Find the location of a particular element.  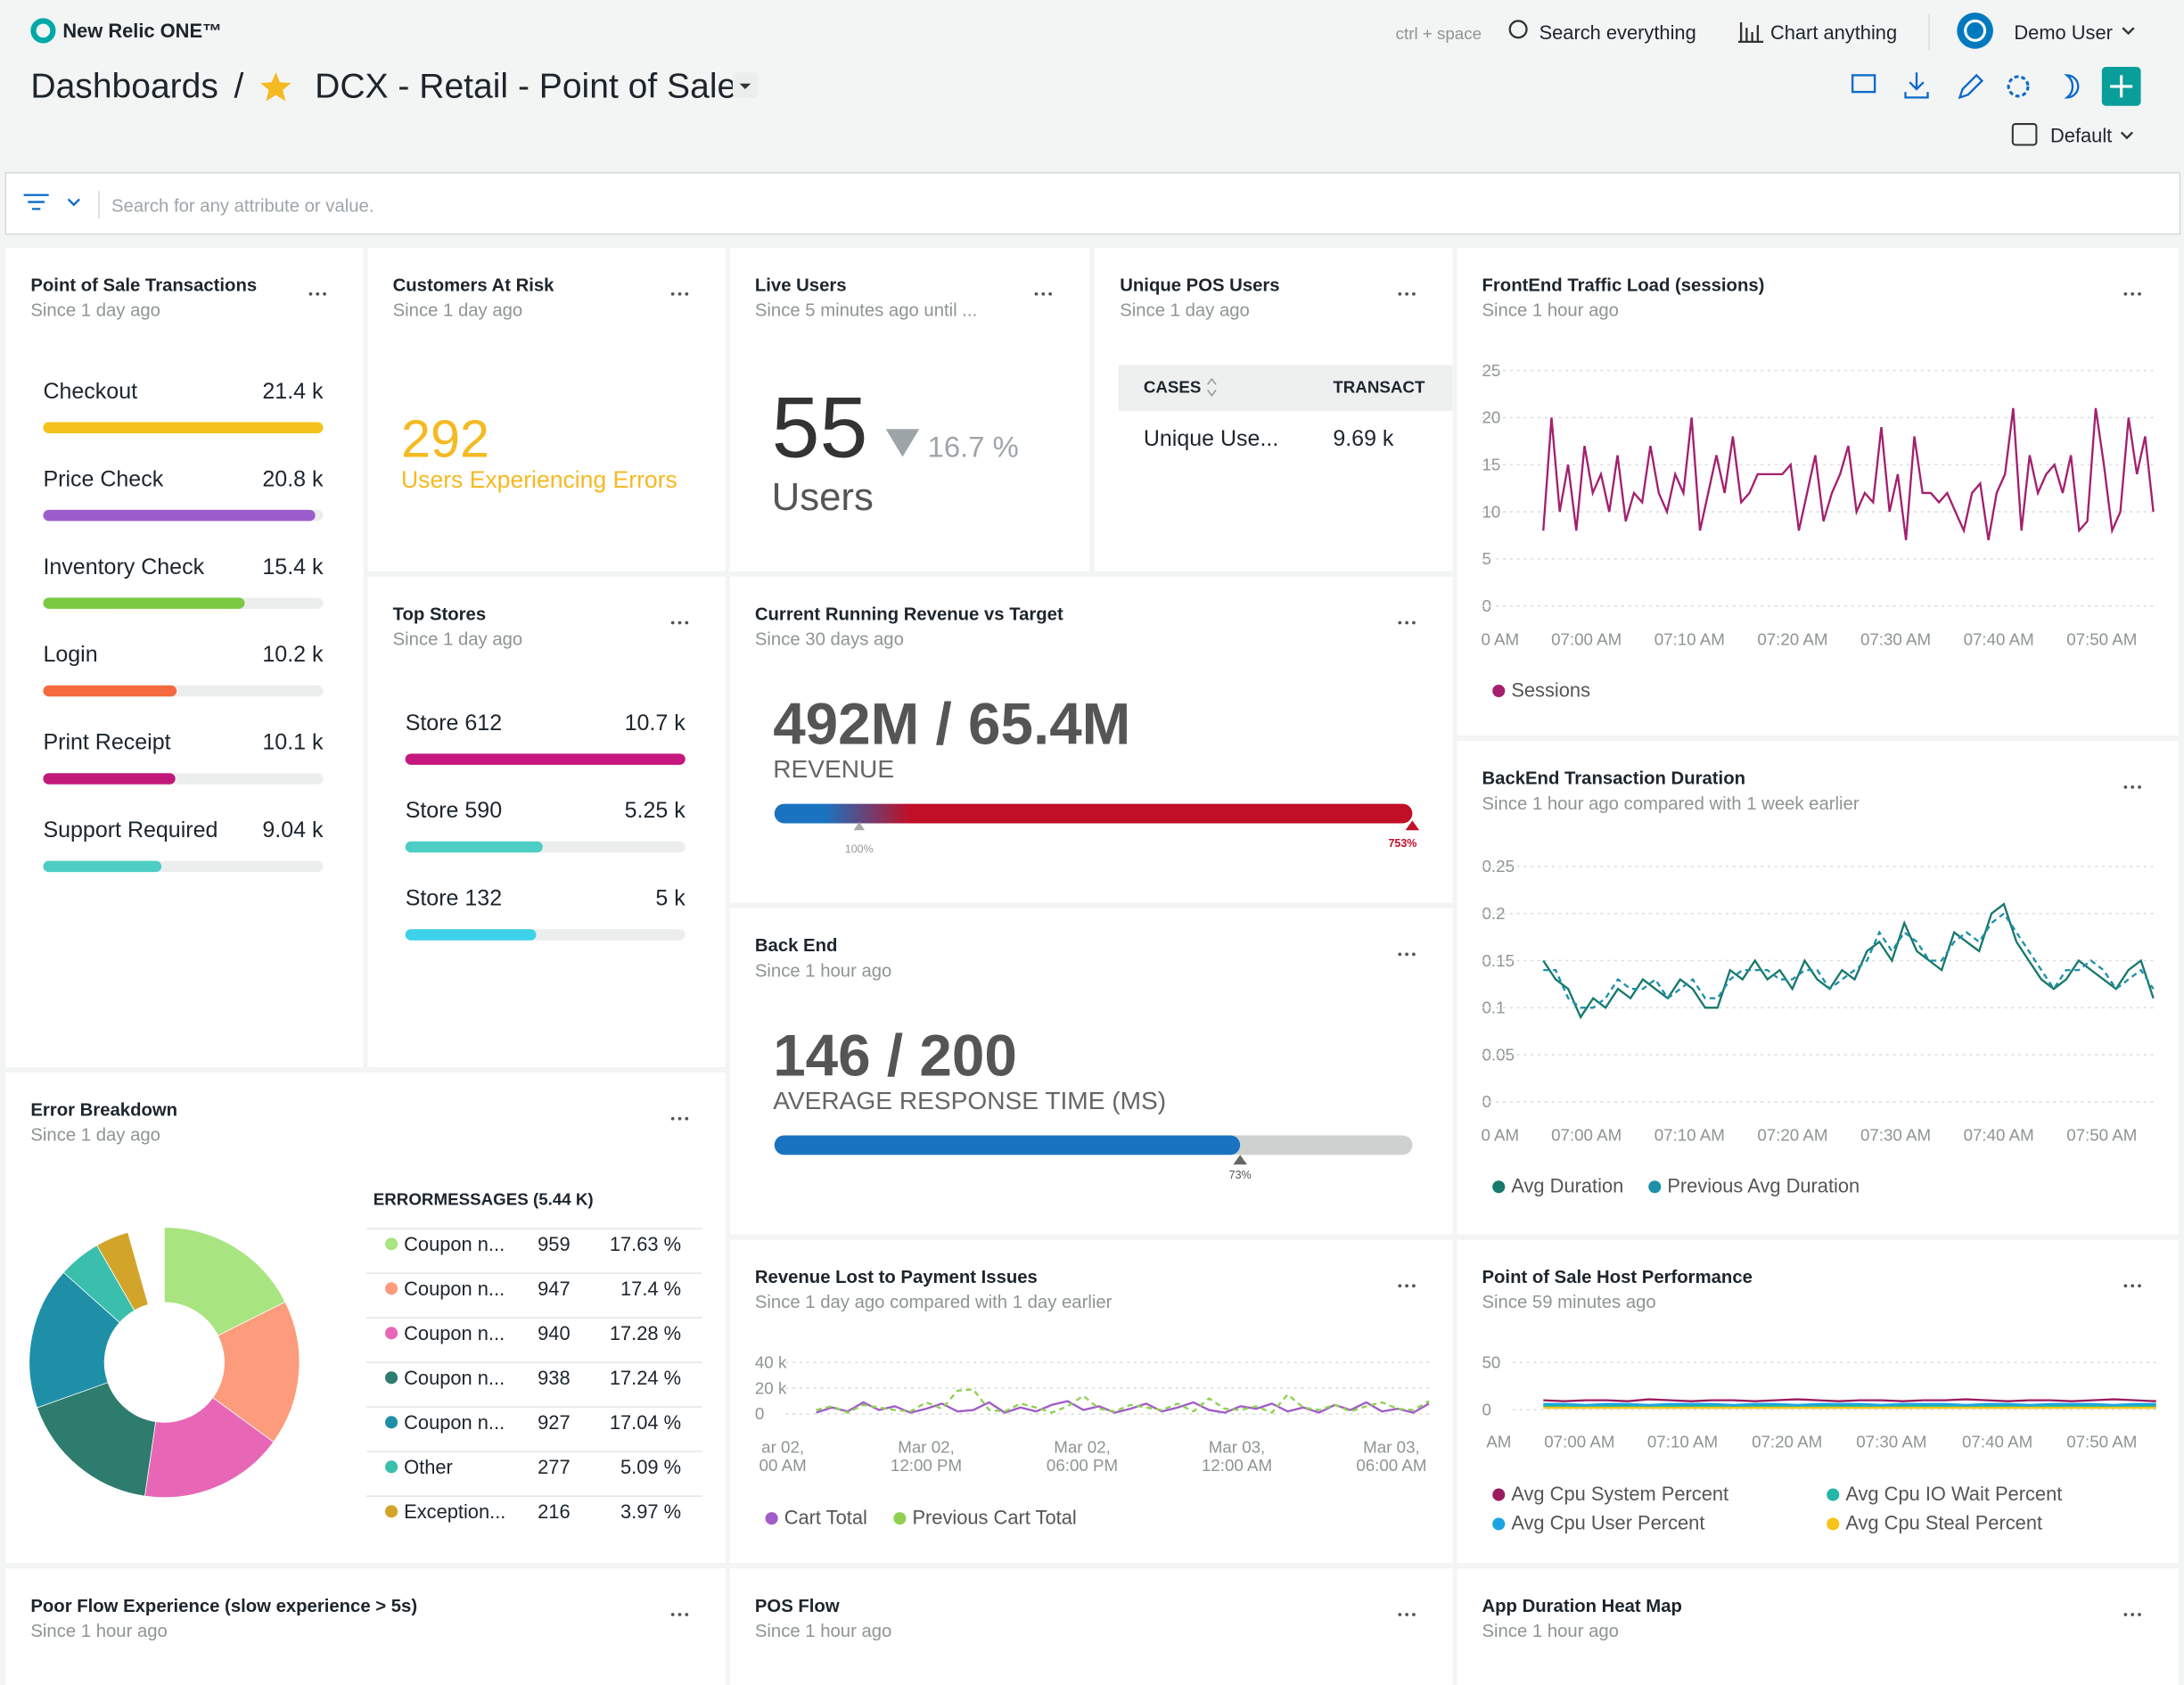

target-label: 100% is located at coordinates (859, 848).